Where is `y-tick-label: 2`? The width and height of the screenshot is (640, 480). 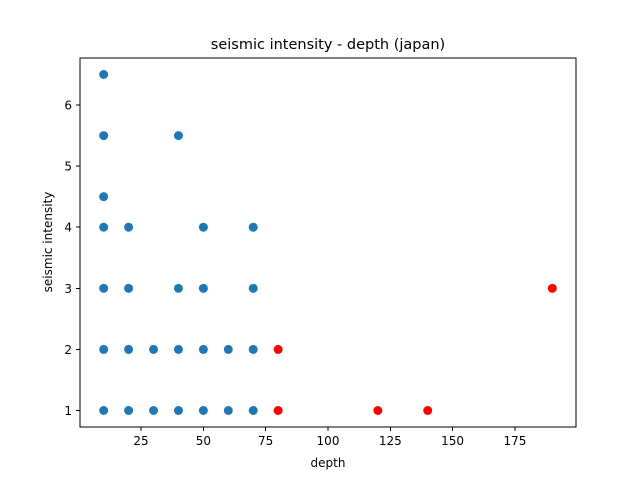 y-tick-label: 2 is located at coordinates (68, 350).